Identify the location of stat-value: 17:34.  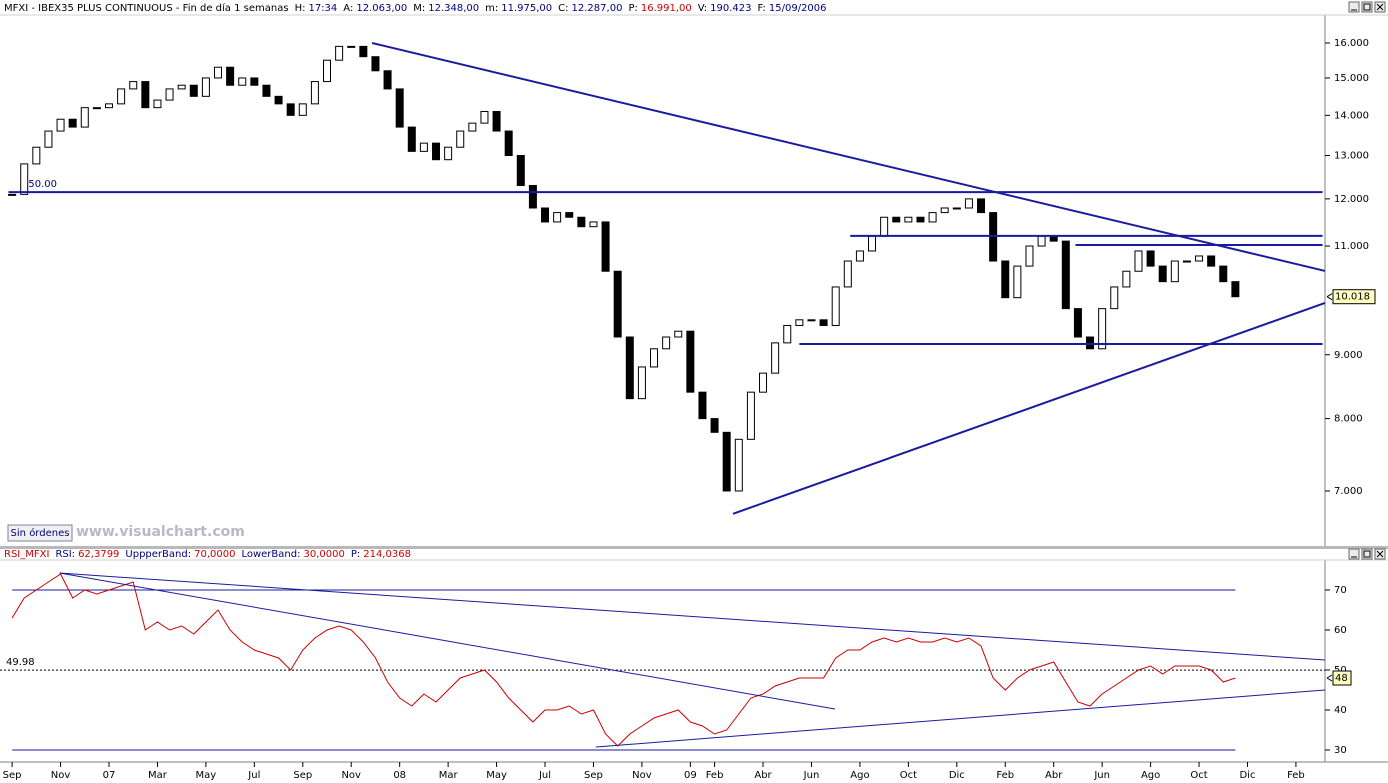
(322, 8).